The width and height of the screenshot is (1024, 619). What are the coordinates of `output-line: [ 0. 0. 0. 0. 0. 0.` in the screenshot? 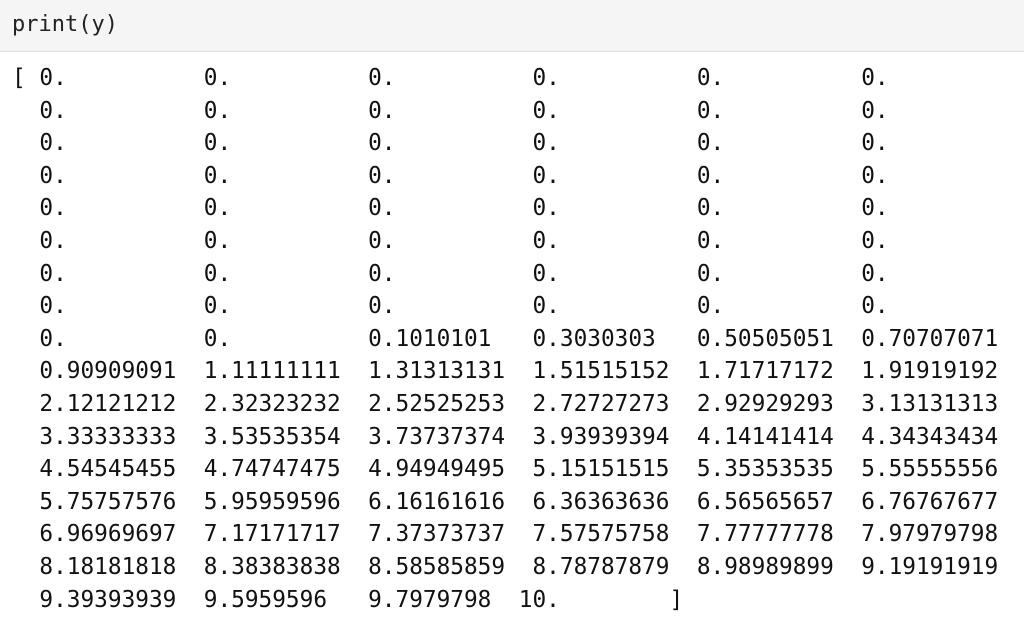 It's located at (450, 78).